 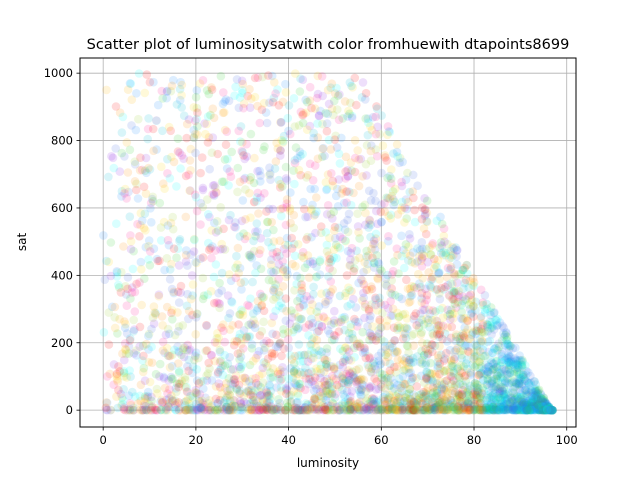 I want to click on y-tick-label: 600, so click(x=62, y=208).